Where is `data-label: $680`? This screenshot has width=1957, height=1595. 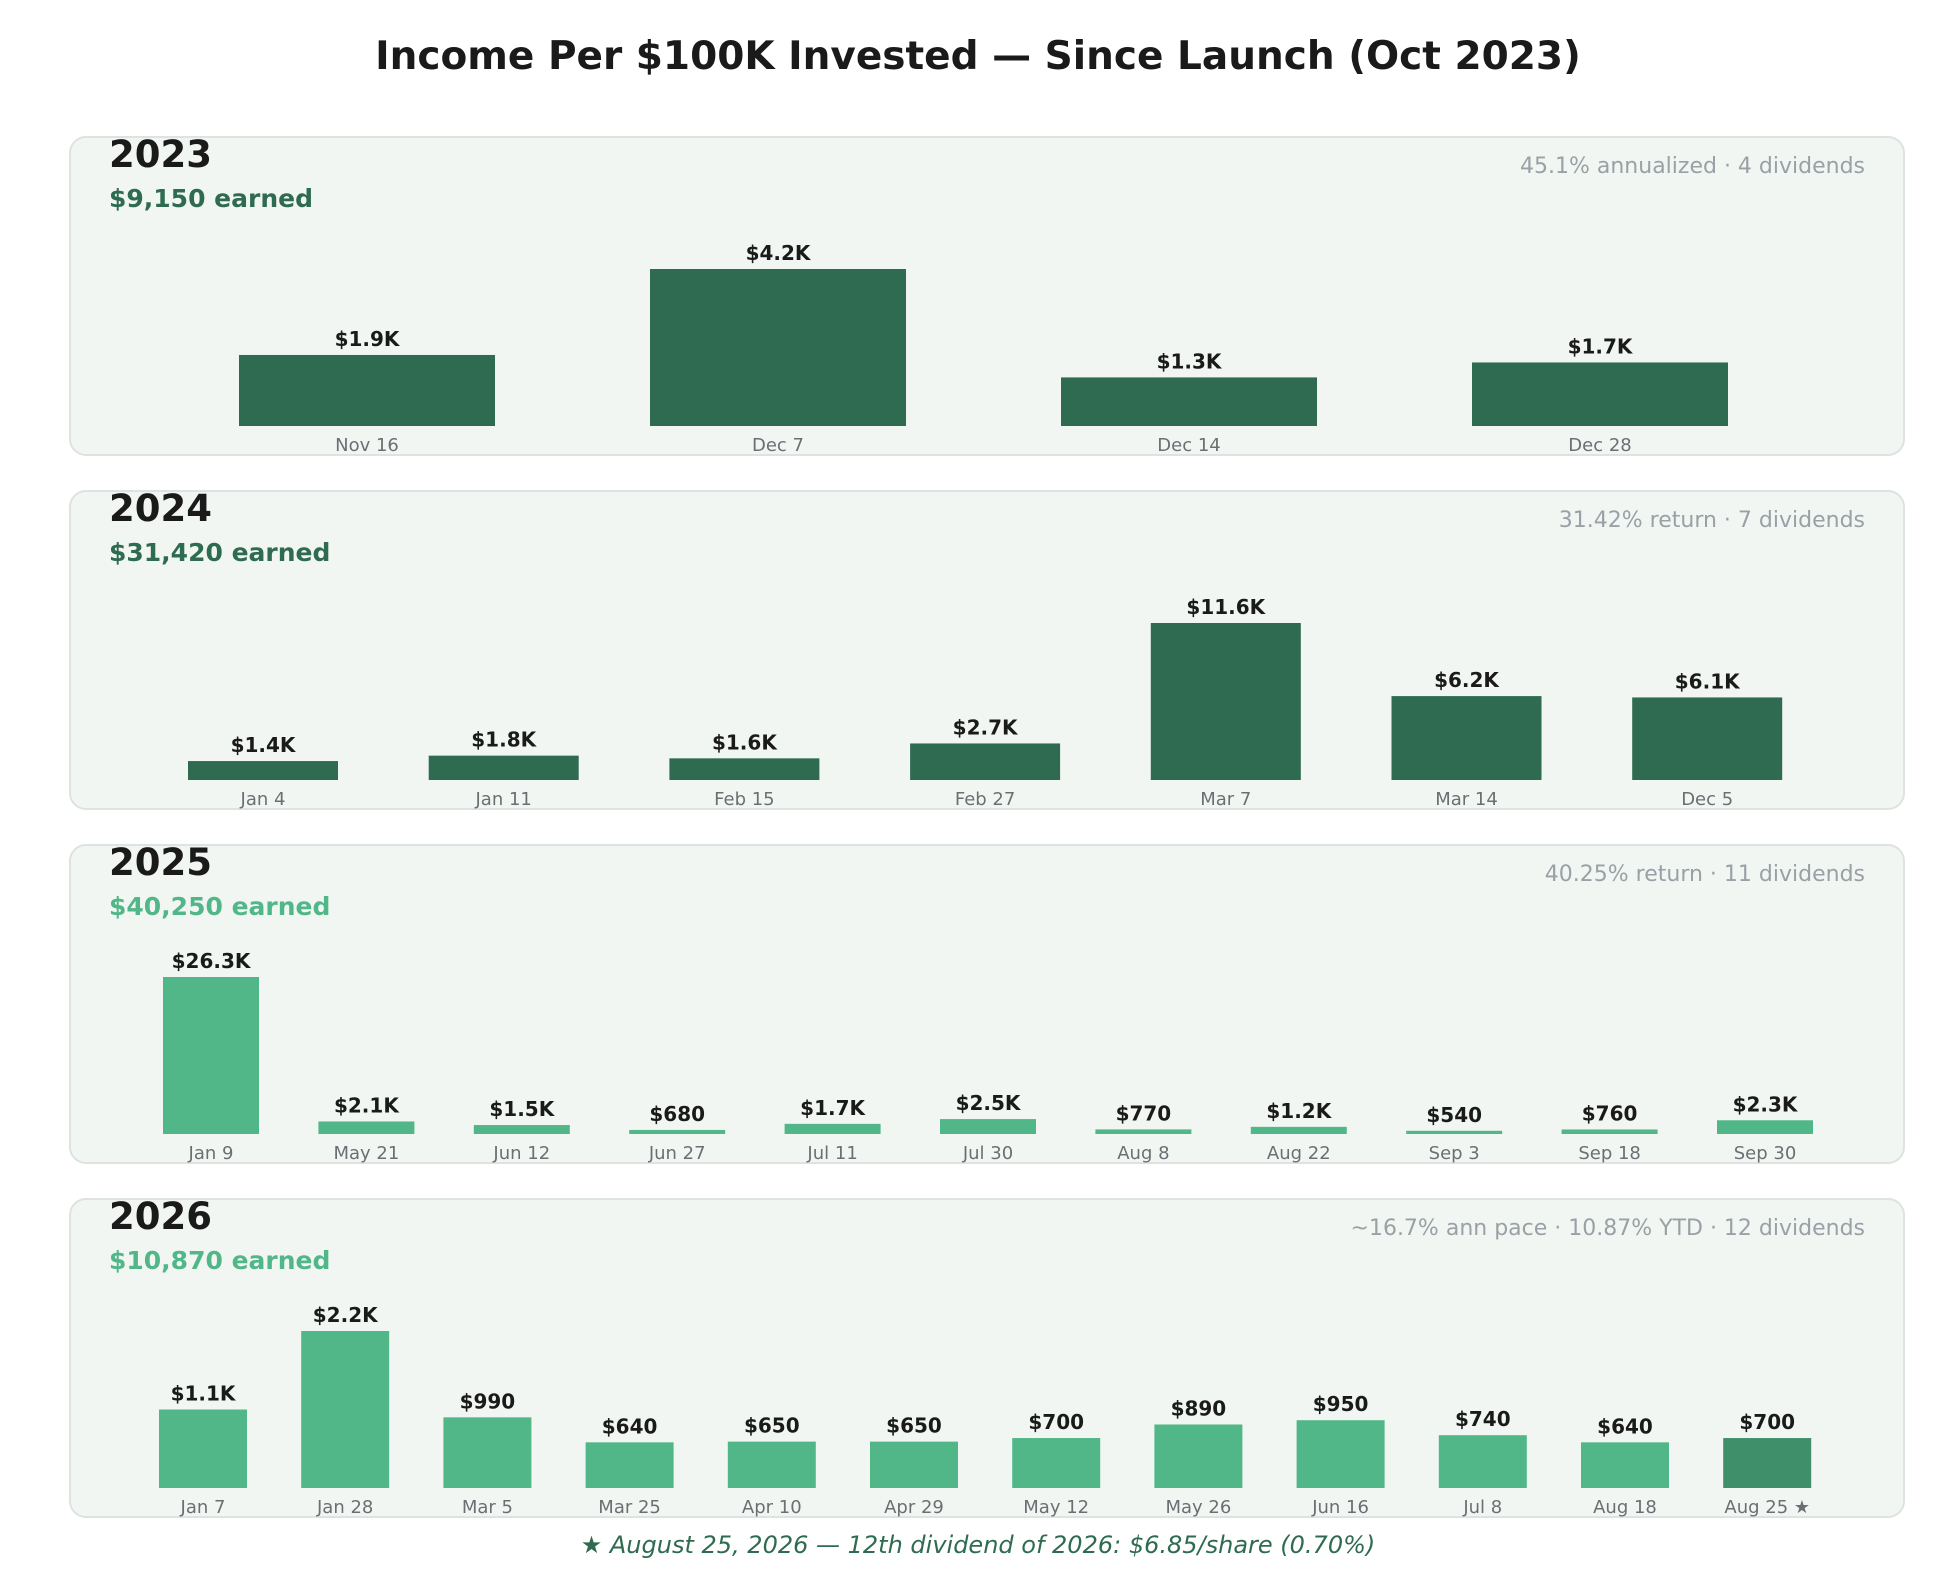 data-label: $680 is located at coordinates (677, 1114).